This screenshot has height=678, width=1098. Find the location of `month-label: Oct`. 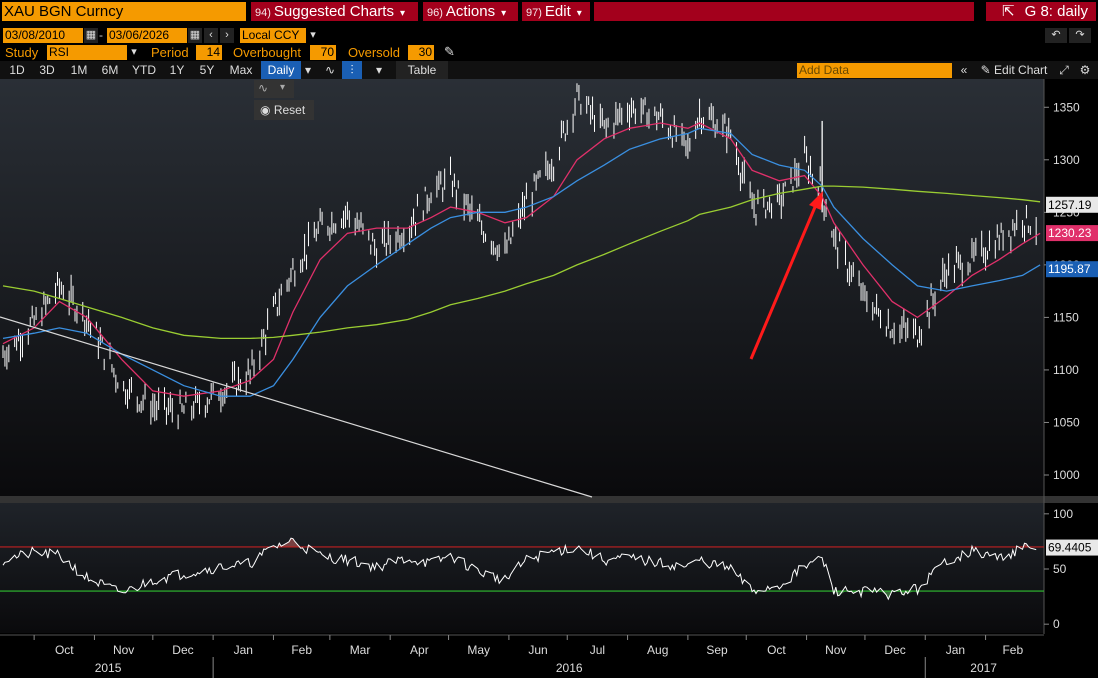

month-label: Oct is located at coordinates (776, 650).